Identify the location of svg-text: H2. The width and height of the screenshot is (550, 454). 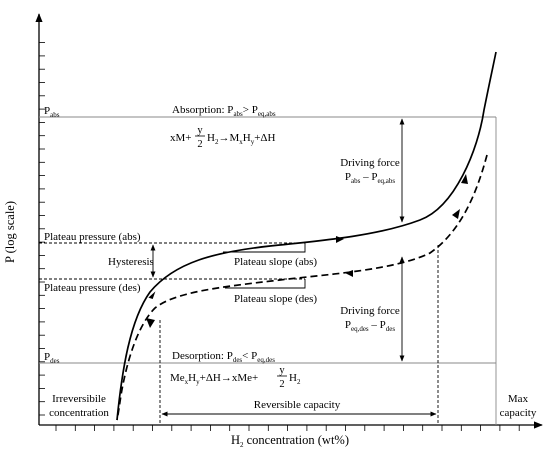
(295, 379).